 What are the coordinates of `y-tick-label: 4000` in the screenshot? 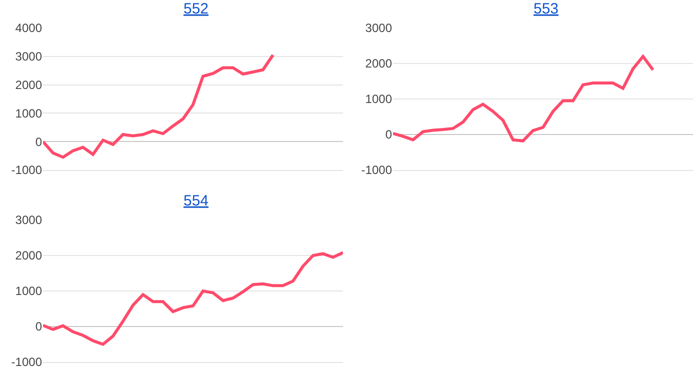 It's located at (28, 28).